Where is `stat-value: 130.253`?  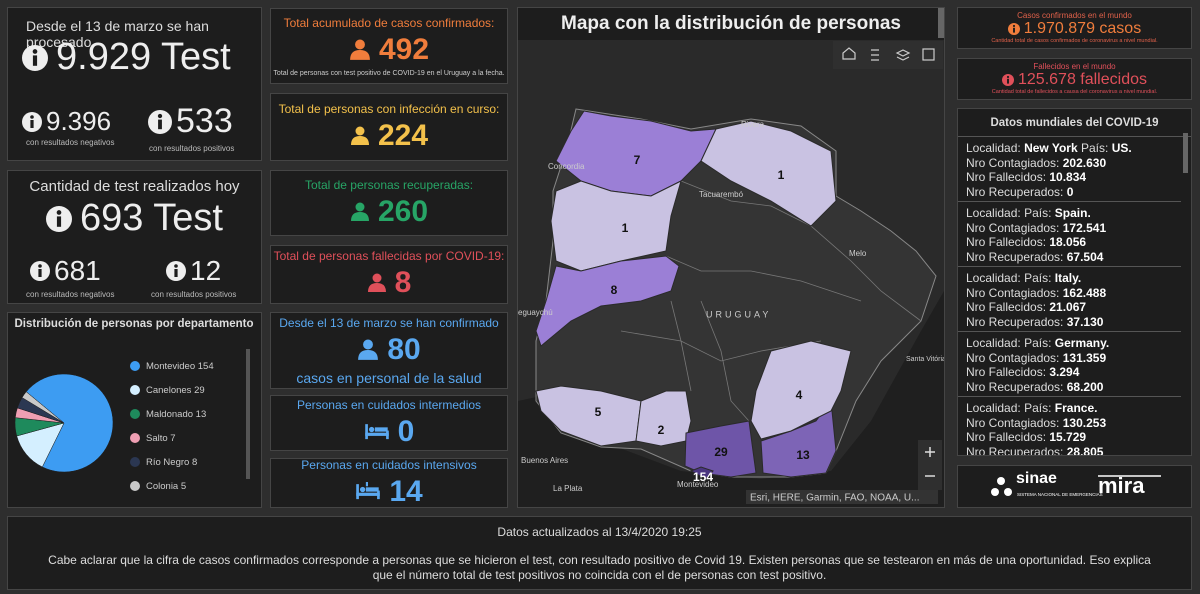
stat-value: 130.253 is located at coordinates (1084, 422).